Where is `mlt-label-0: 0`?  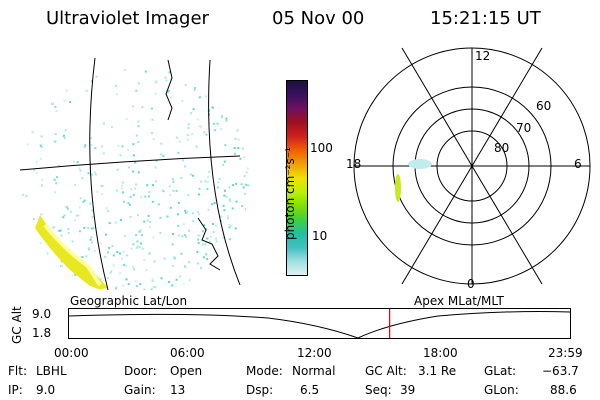 mlt-label-0: 0 is located at coordinates (471, 284).